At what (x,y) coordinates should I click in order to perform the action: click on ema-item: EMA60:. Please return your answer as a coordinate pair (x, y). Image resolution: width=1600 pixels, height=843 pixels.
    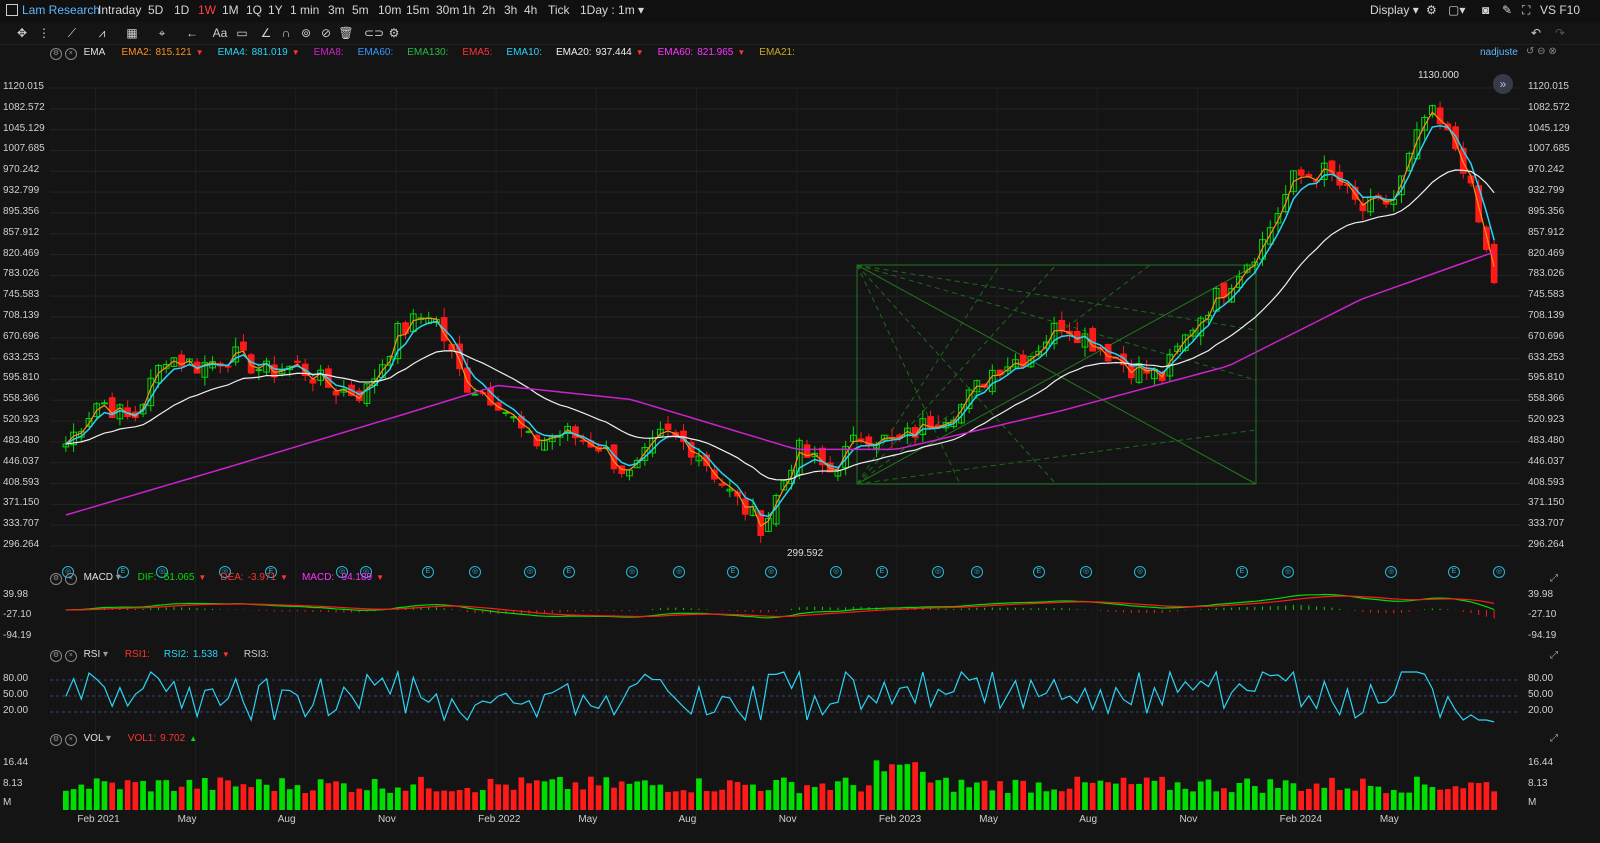
    Looking at the image, I should click on (376, 52).